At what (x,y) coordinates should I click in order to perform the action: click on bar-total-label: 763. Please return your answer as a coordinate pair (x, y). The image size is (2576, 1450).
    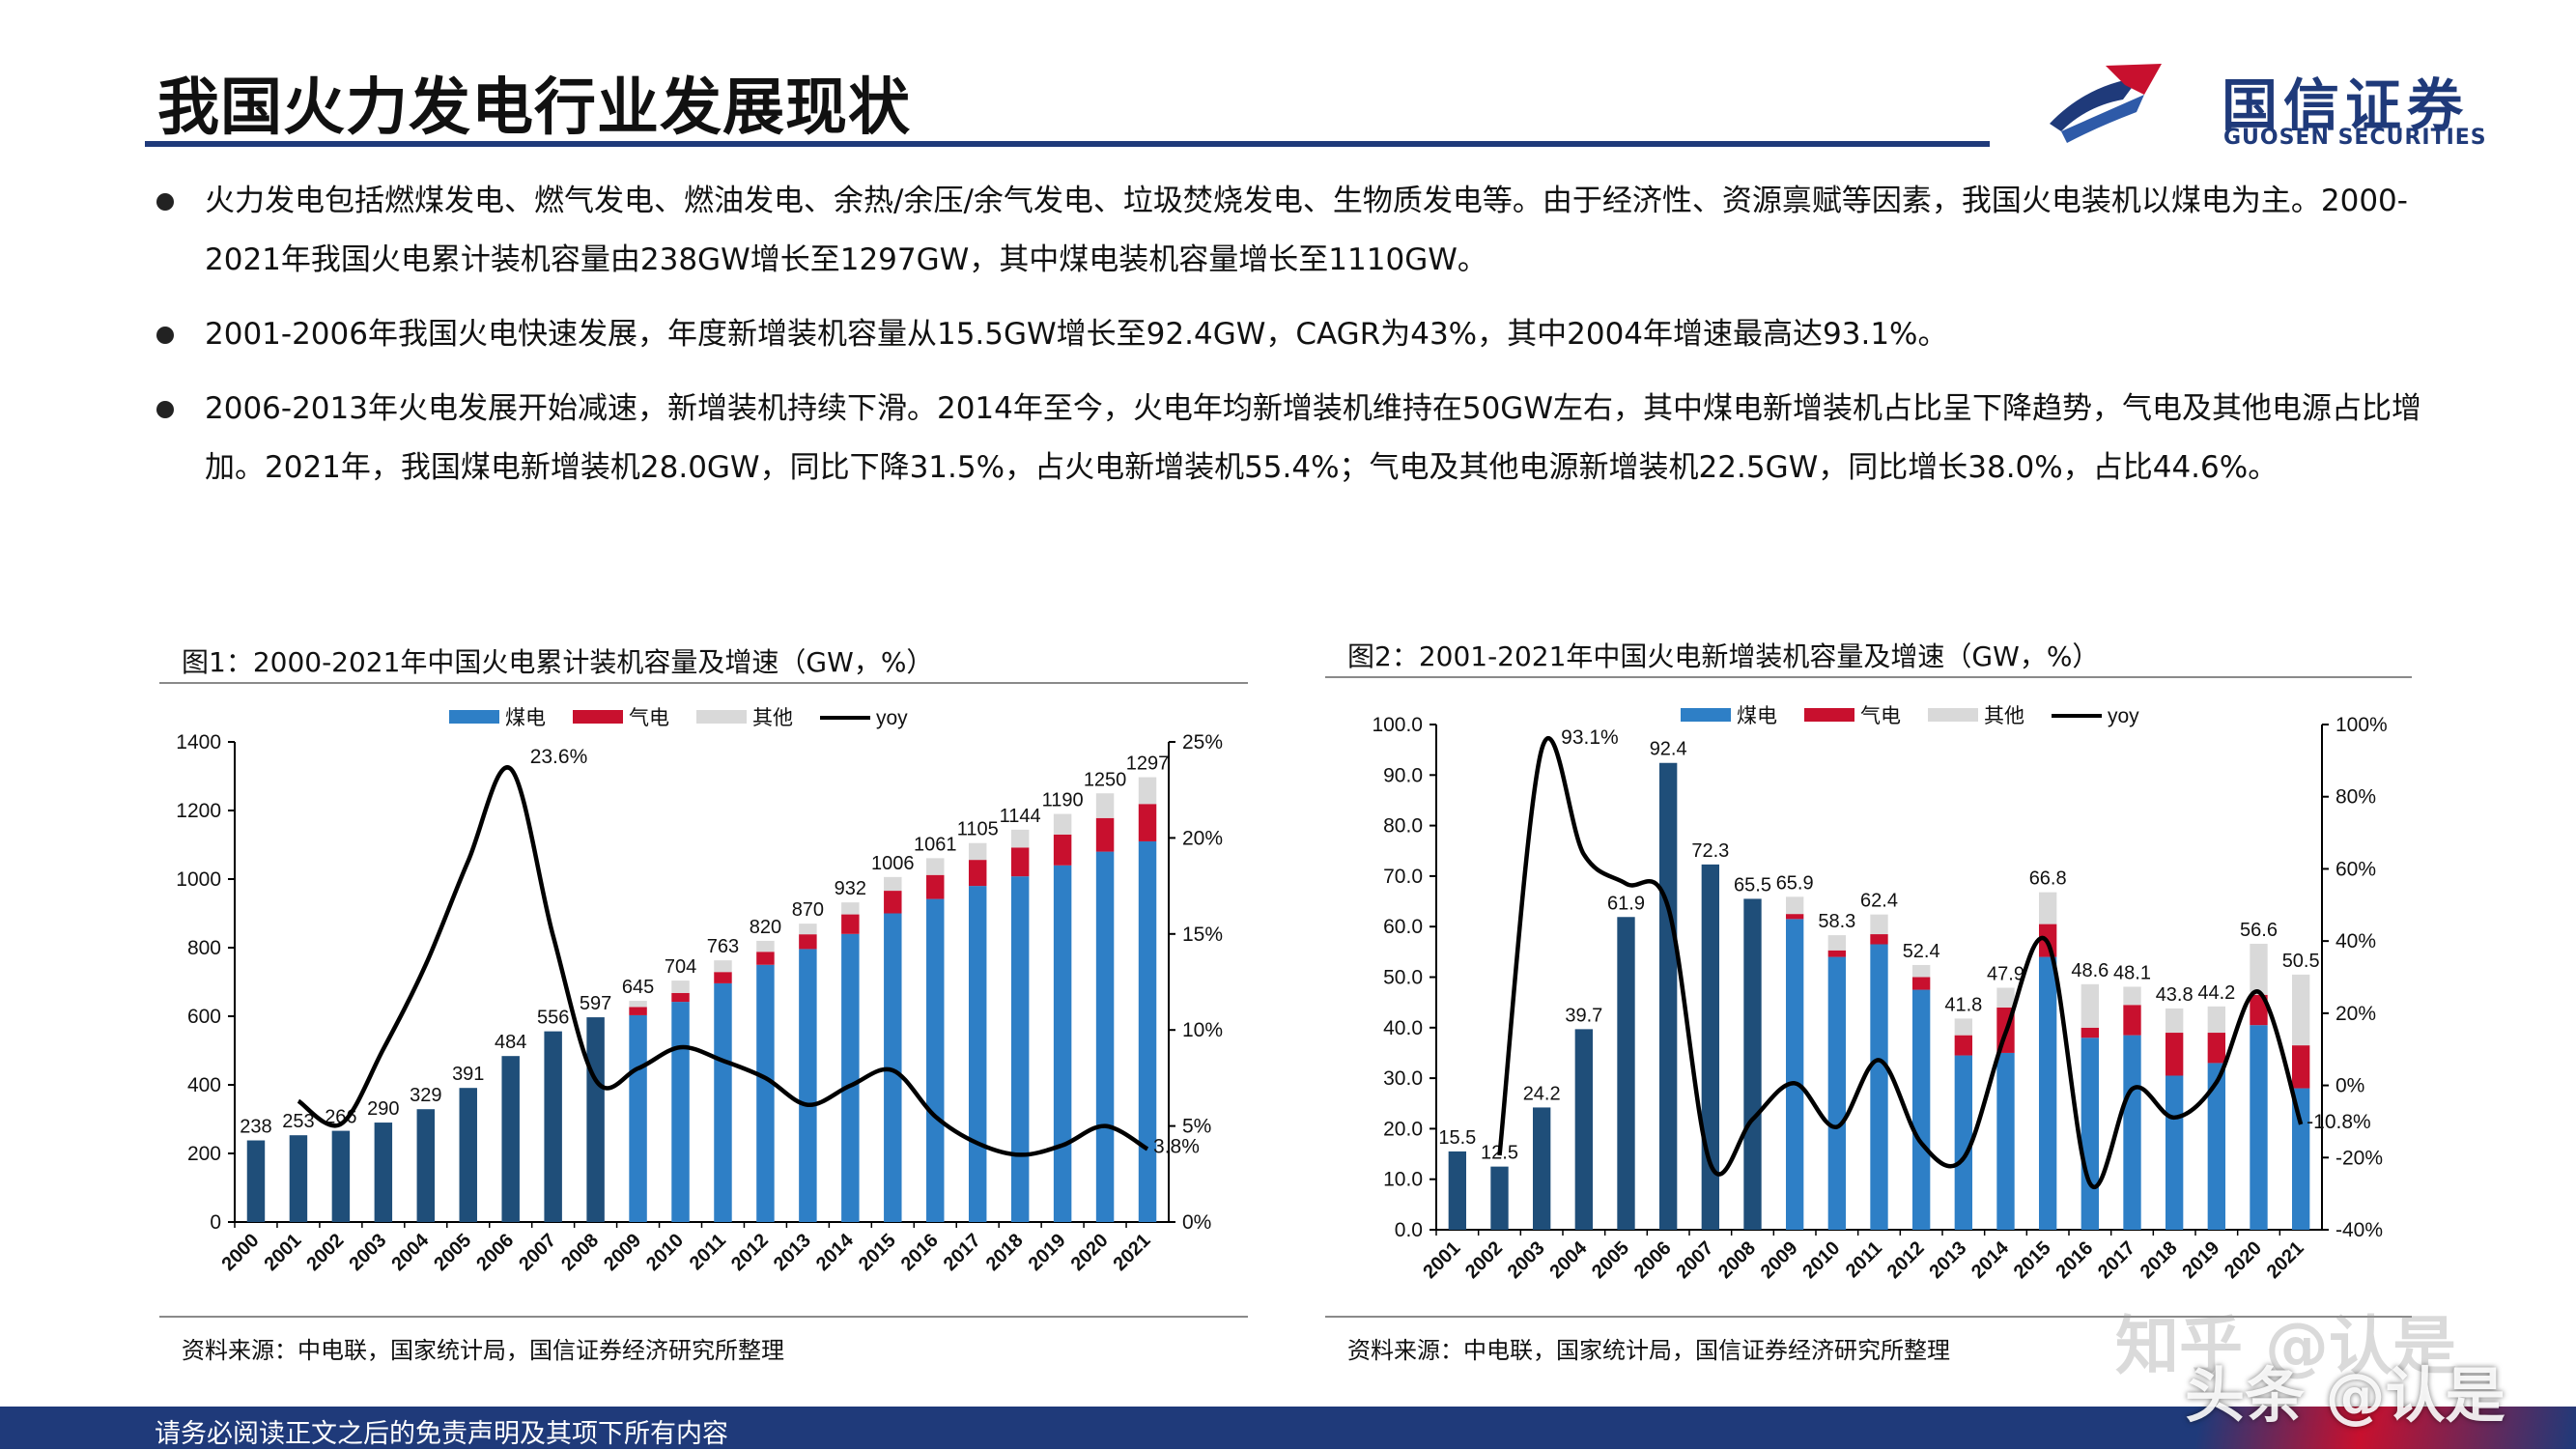
    Looking at the image, I should click on (723, 947).